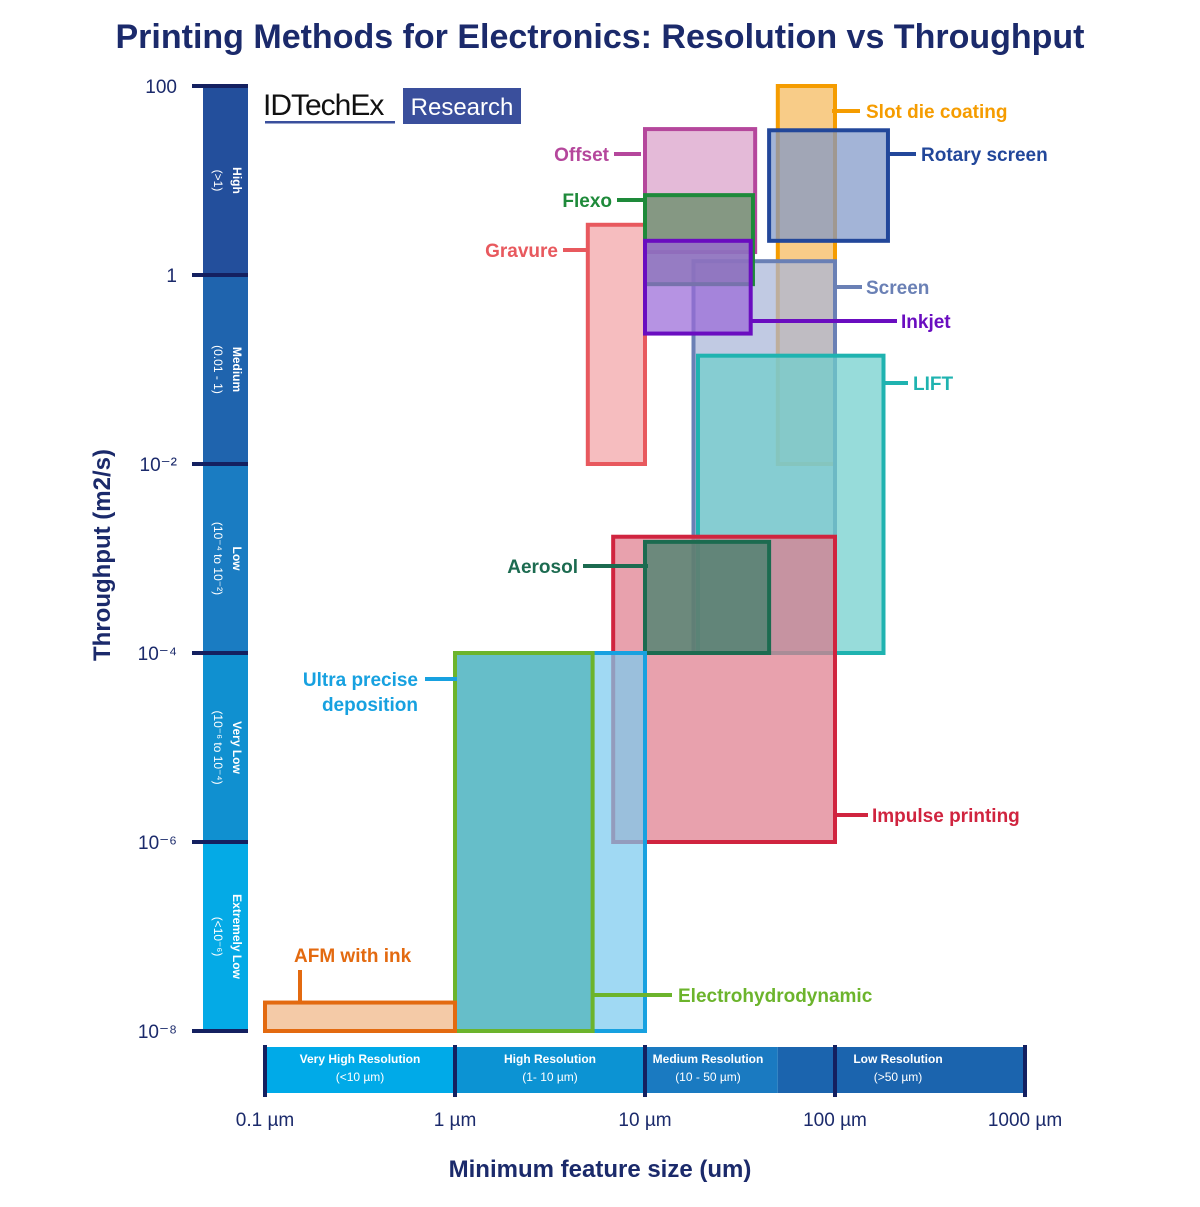 This screenshot has height=1207, width=1200. What do you see at coordinates (225, 747) in the screenshot?
I see `y-band-very-low` at bounding box center [225, 747].